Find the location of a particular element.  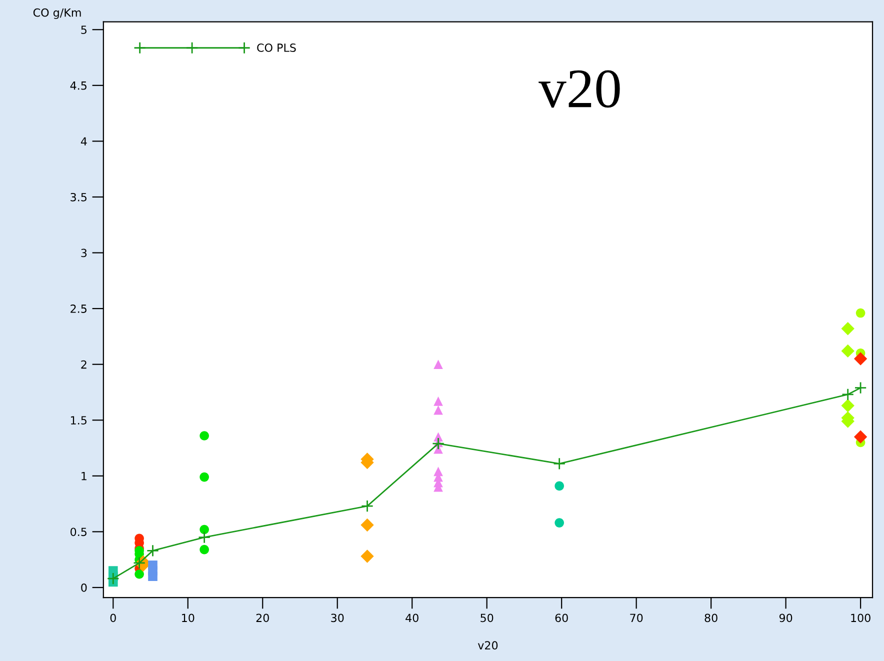

x-tick-label: 70 is located at coordinates (636, 618).